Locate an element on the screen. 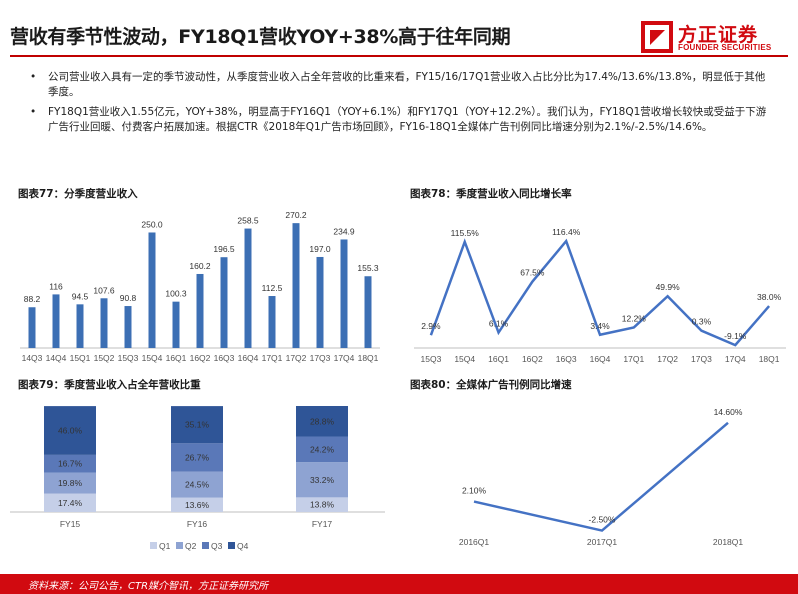 Image resolution: width=798 pixels, height=594 pixels. legend-swatch-Q3 is located at coordinates (205, 545).